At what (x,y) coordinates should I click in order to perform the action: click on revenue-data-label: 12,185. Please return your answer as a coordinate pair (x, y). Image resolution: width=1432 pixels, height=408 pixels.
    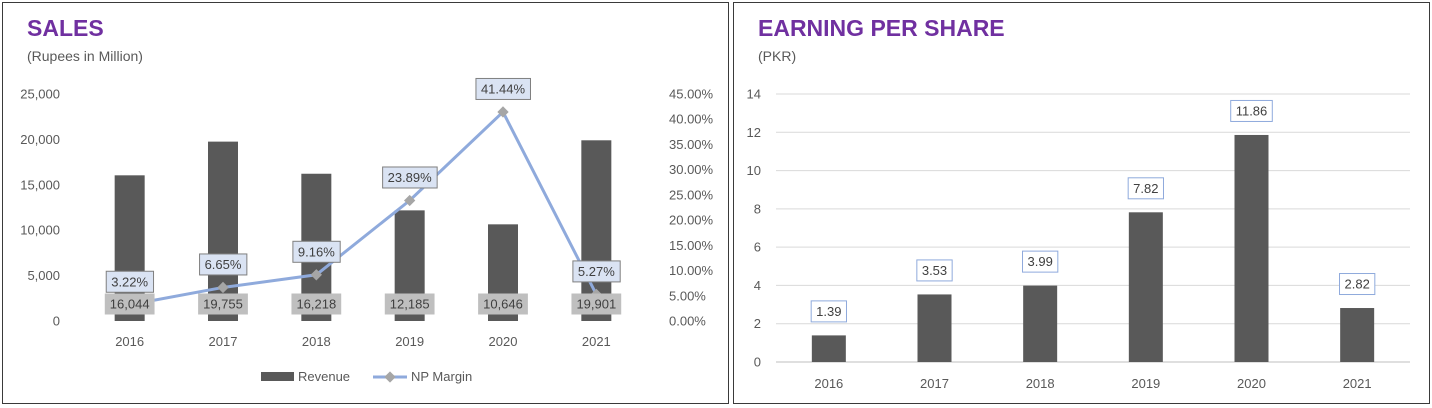
    Looking at the image, I should click on (410, 304).